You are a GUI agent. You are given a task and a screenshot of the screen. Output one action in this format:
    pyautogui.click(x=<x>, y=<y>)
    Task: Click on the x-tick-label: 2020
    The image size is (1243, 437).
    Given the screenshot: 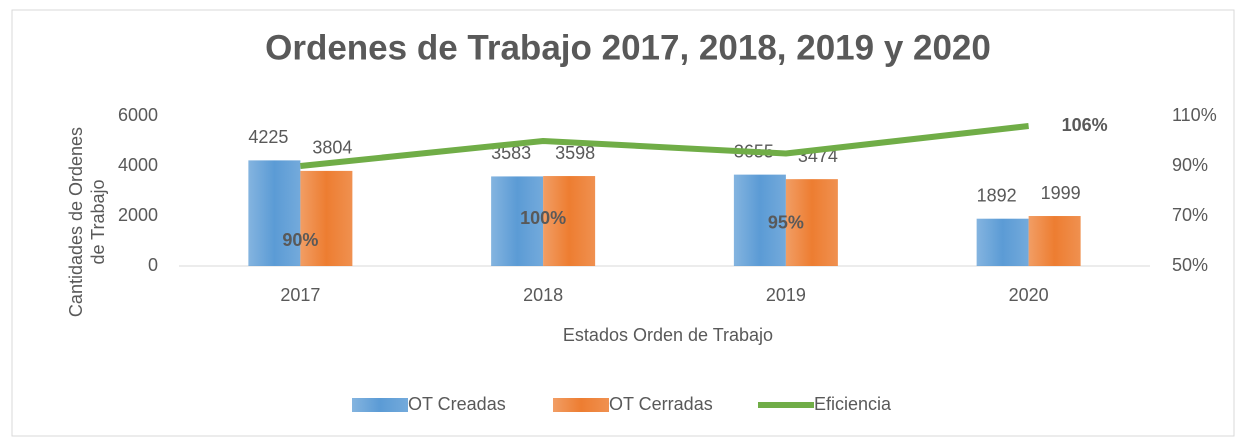 What is the action you would take?
    pyautogui.click(x=1029, y=295)
    